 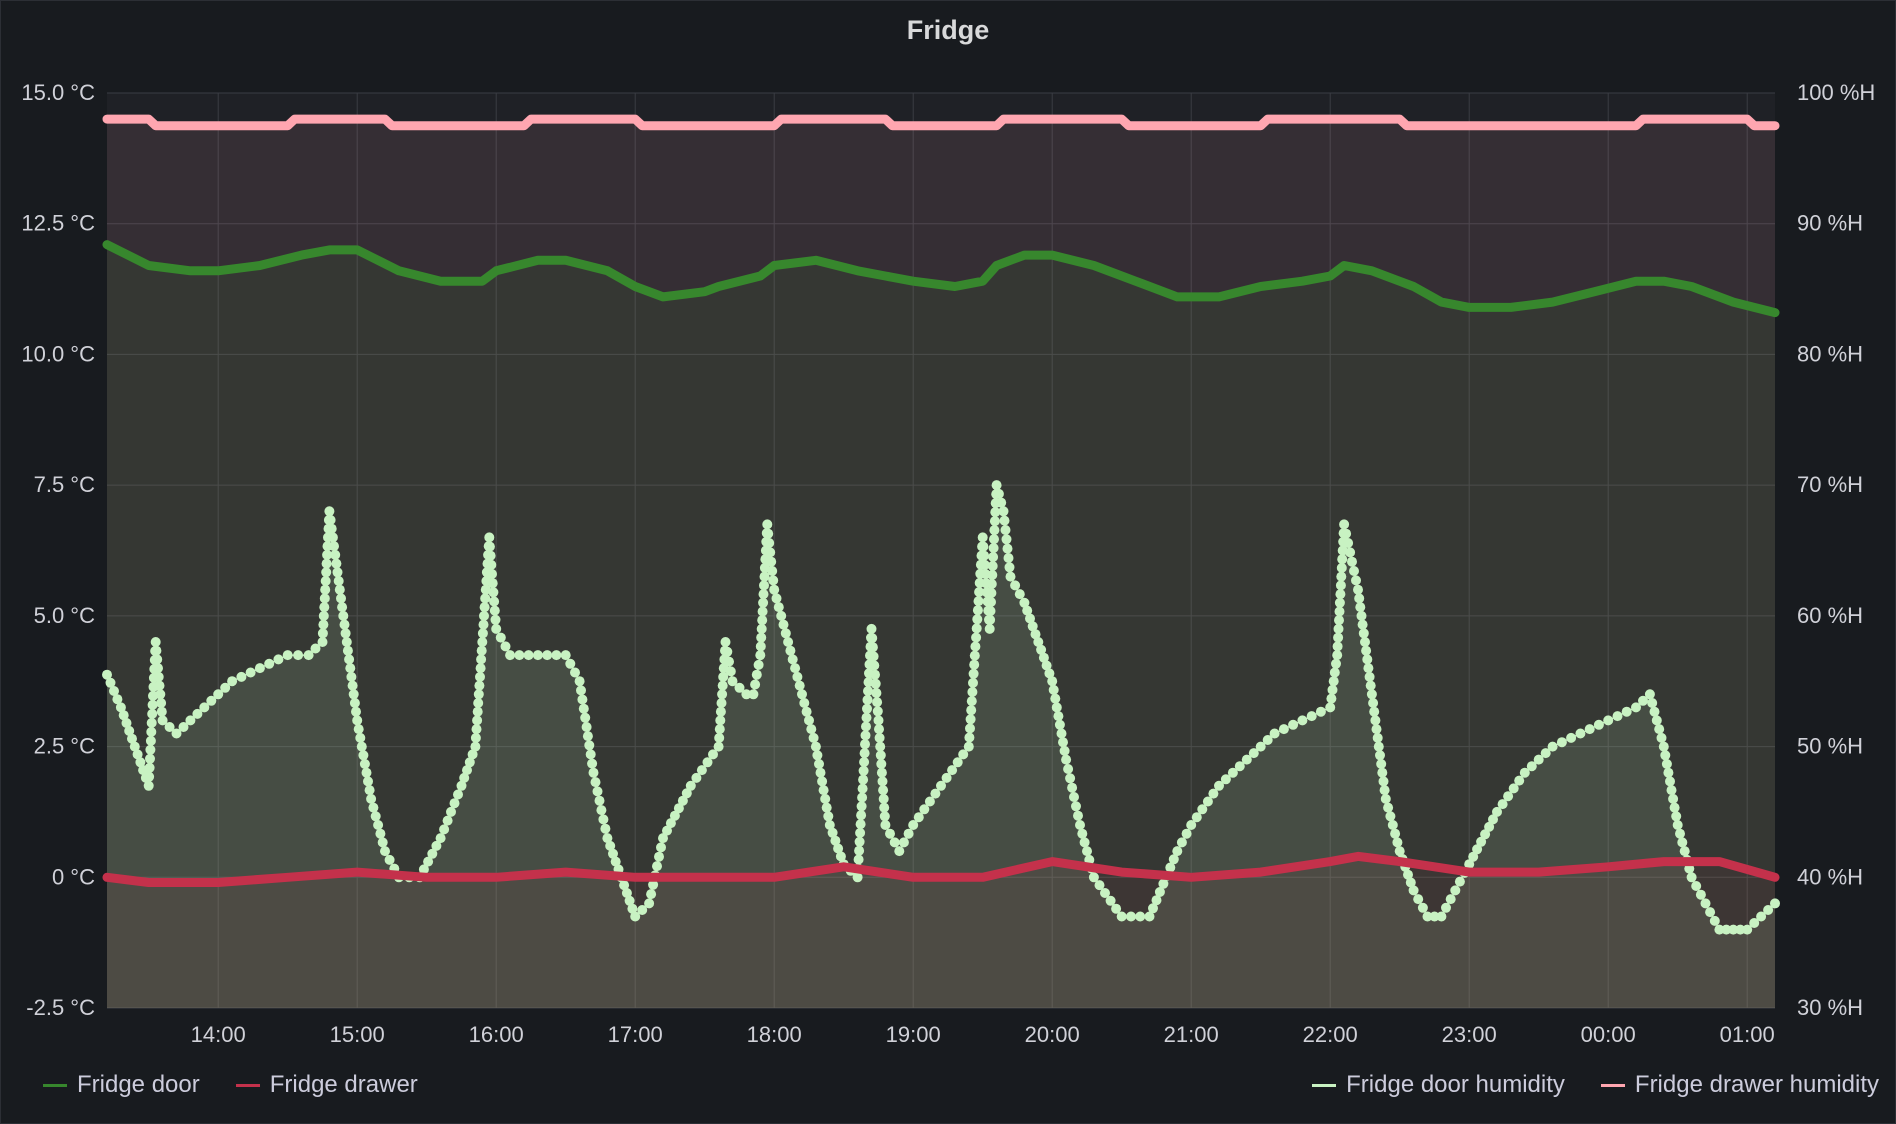 I want to click on legend-item-fridge-door: Fridge door, so click(x=121, y=1085).